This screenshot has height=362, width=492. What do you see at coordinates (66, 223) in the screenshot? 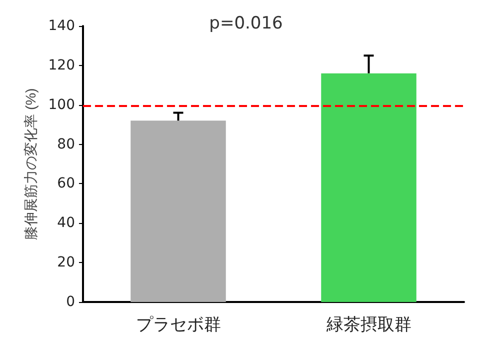
I see `y-tick-label: 40` at bounding box center [66, 223].